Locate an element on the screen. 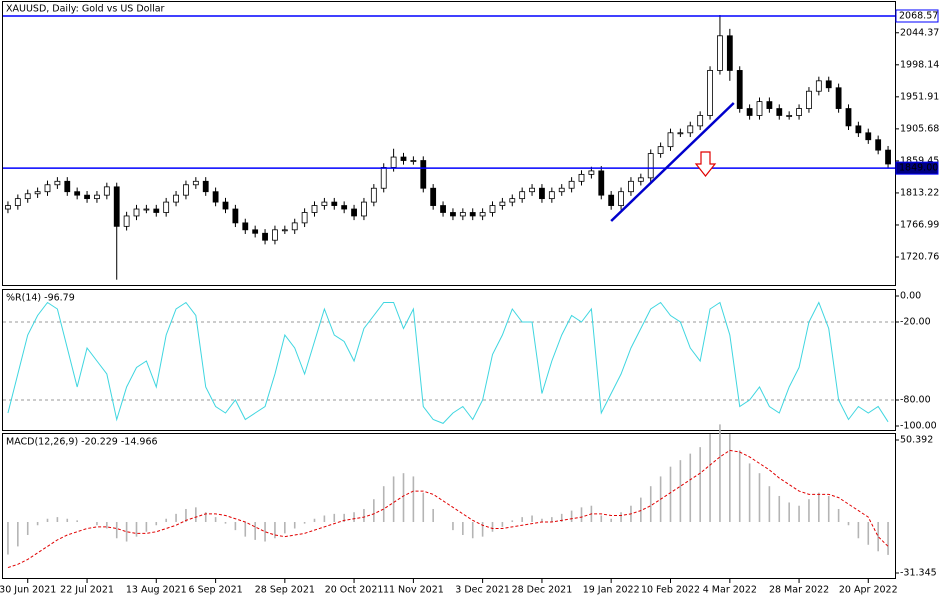 The width and height of the screenshot is (950, 600). x-tick-label: 3 Dec 2021 is located at coordinates (482, 590).